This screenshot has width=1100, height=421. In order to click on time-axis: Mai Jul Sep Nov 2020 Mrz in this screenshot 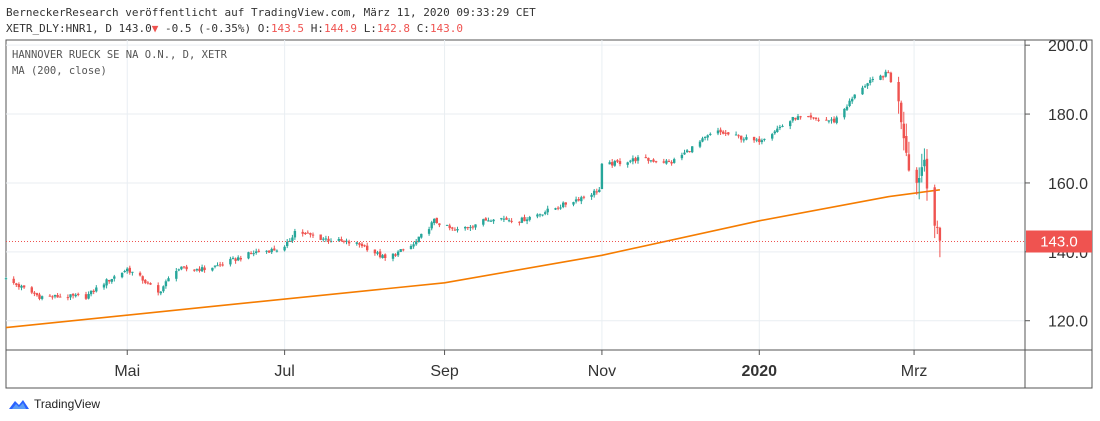, I will do `click(520, 365)`.